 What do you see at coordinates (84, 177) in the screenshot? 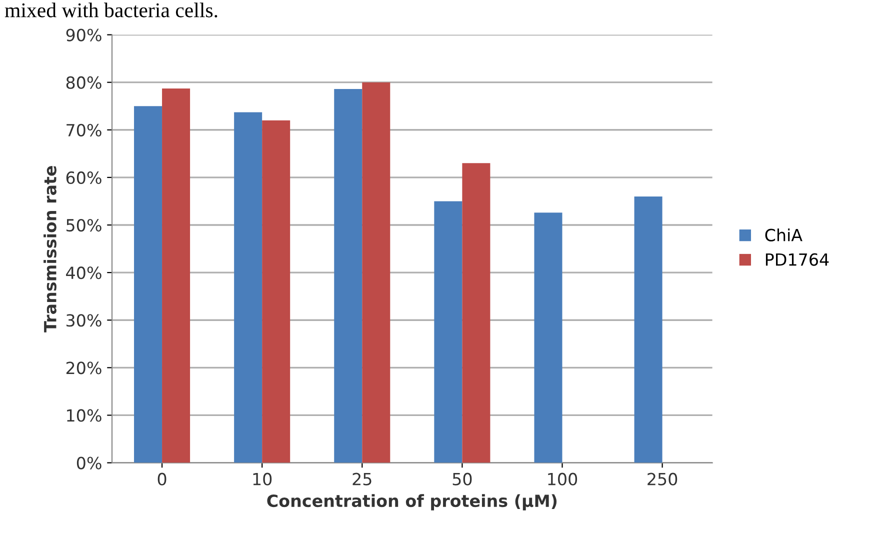
I see `y-tick-label: 60%` at bounding box center [84, 177].